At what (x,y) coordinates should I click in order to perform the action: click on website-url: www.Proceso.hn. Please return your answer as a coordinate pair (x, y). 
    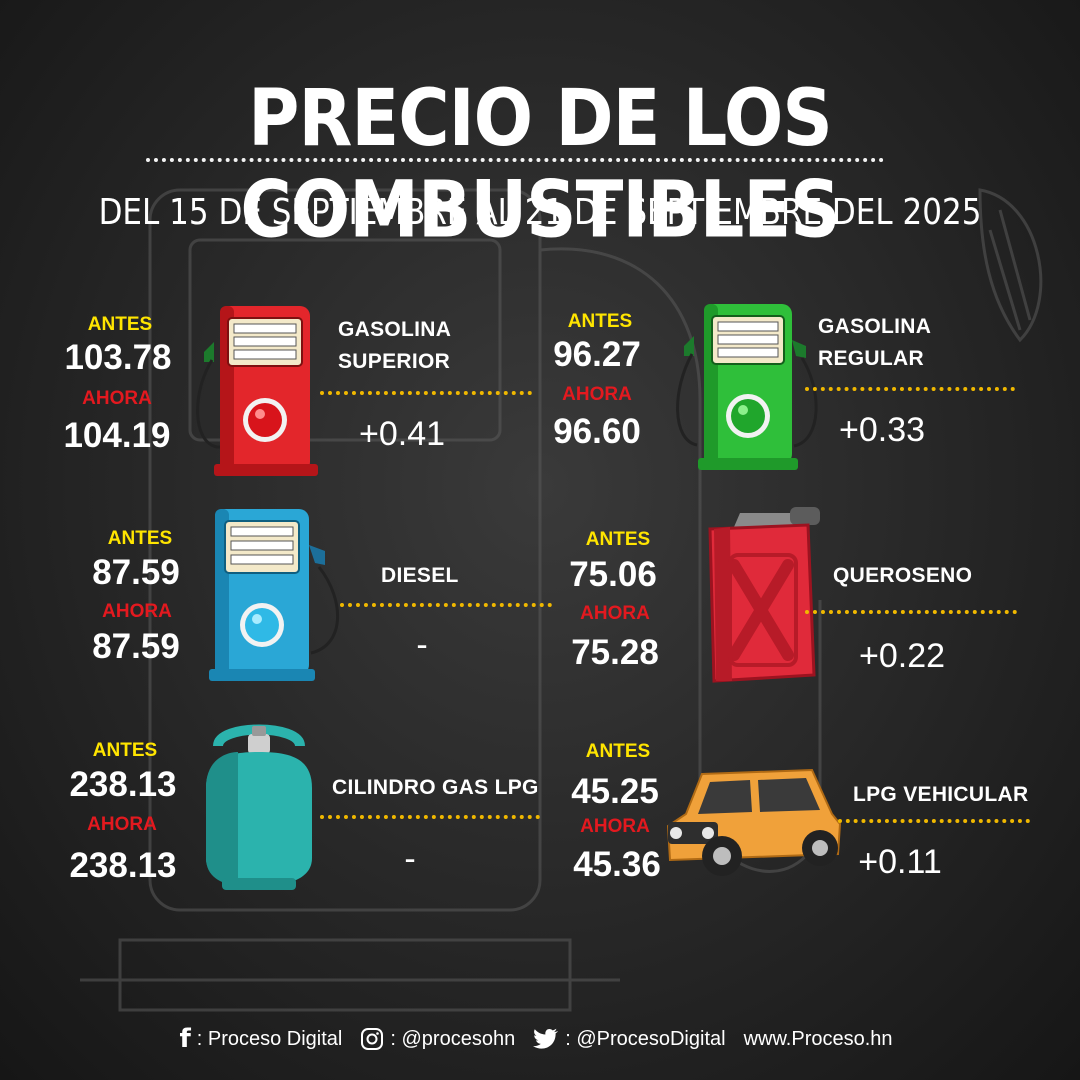
    Looking at the image, I should click on (818, 1038).